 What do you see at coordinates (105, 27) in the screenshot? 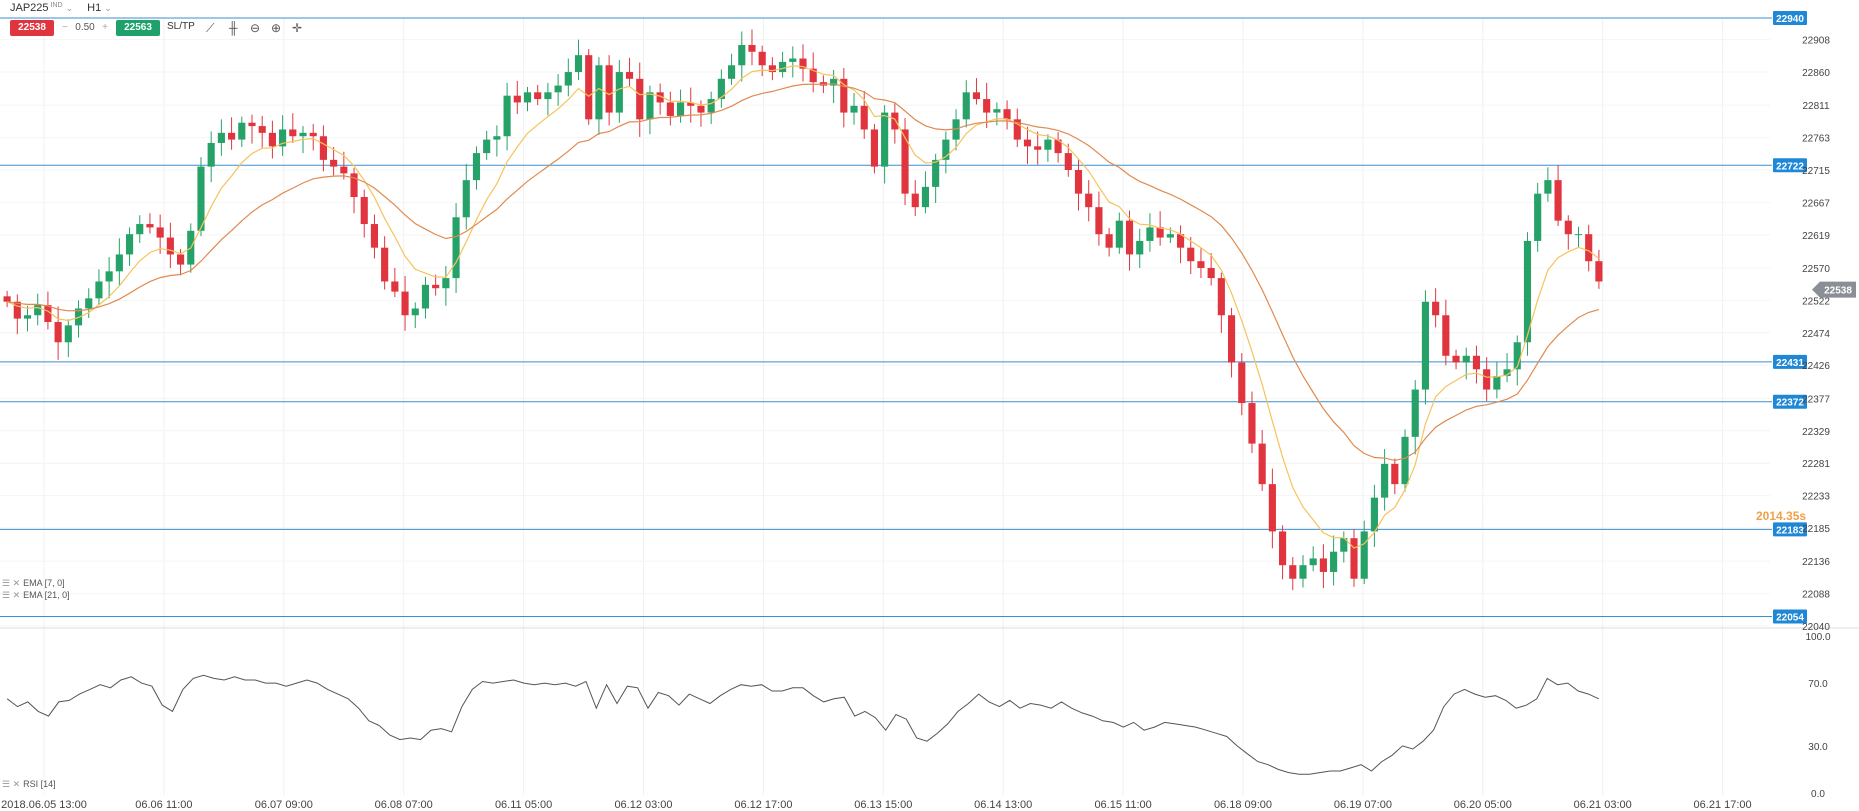
I see `plus-icon: +` at bounding box center [105, 27].